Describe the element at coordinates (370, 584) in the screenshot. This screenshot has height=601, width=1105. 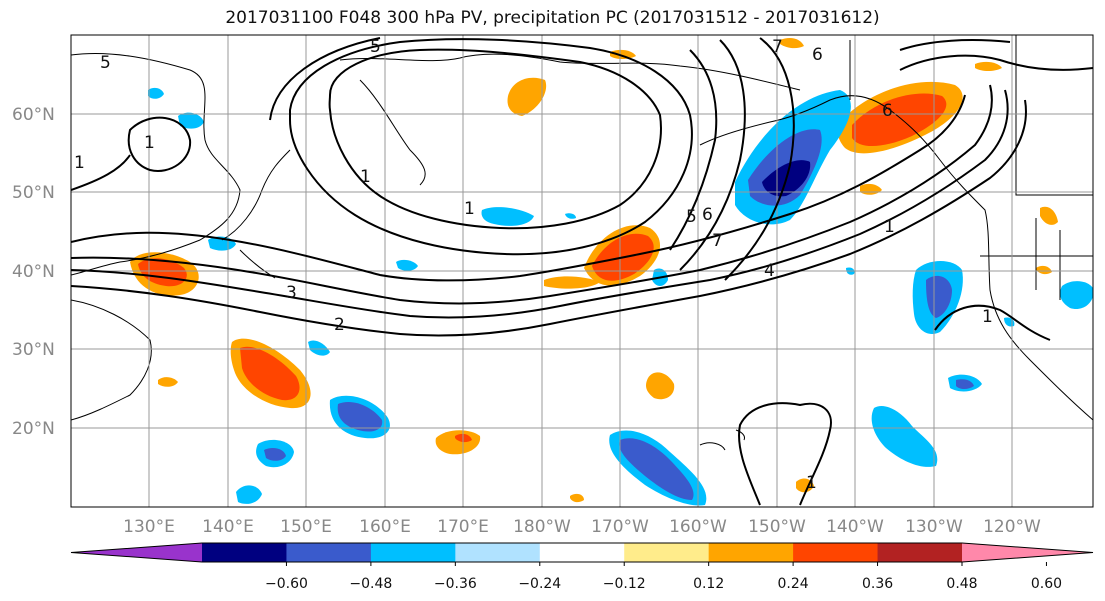
I see `colorbar-tick-label: −0.48` at that location.